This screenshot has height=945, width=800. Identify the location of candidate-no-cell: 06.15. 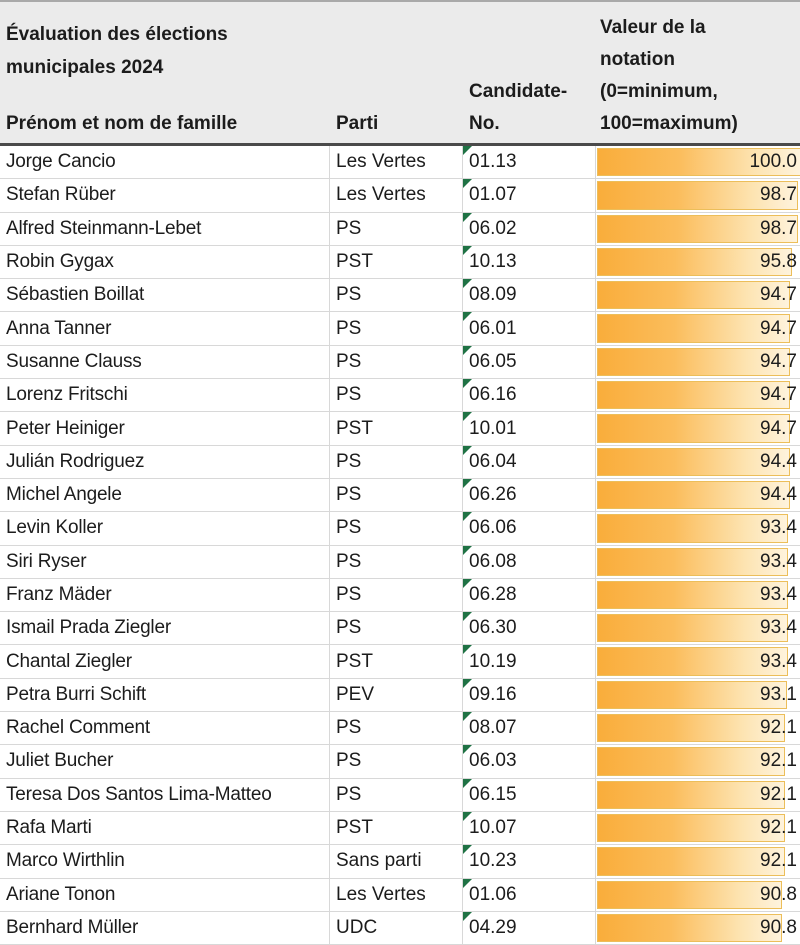
(529, 794).